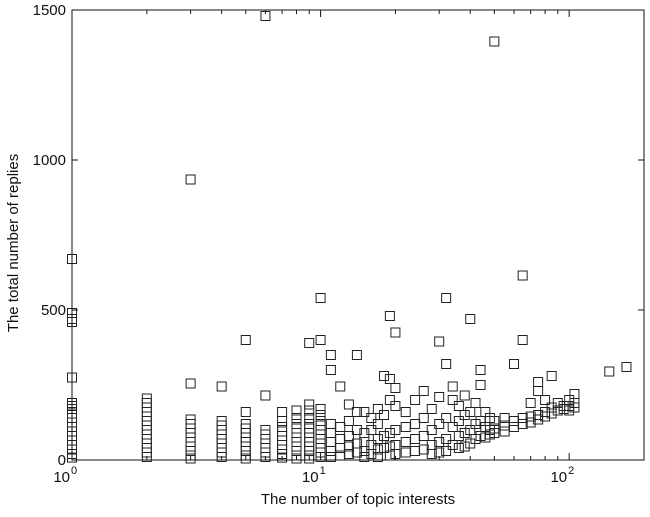 The width and height of the screenshot is (650, 517). Describe the element at coordinates (49, 10) in the screenshot. I see `y-tick-label: 1500` at that location.